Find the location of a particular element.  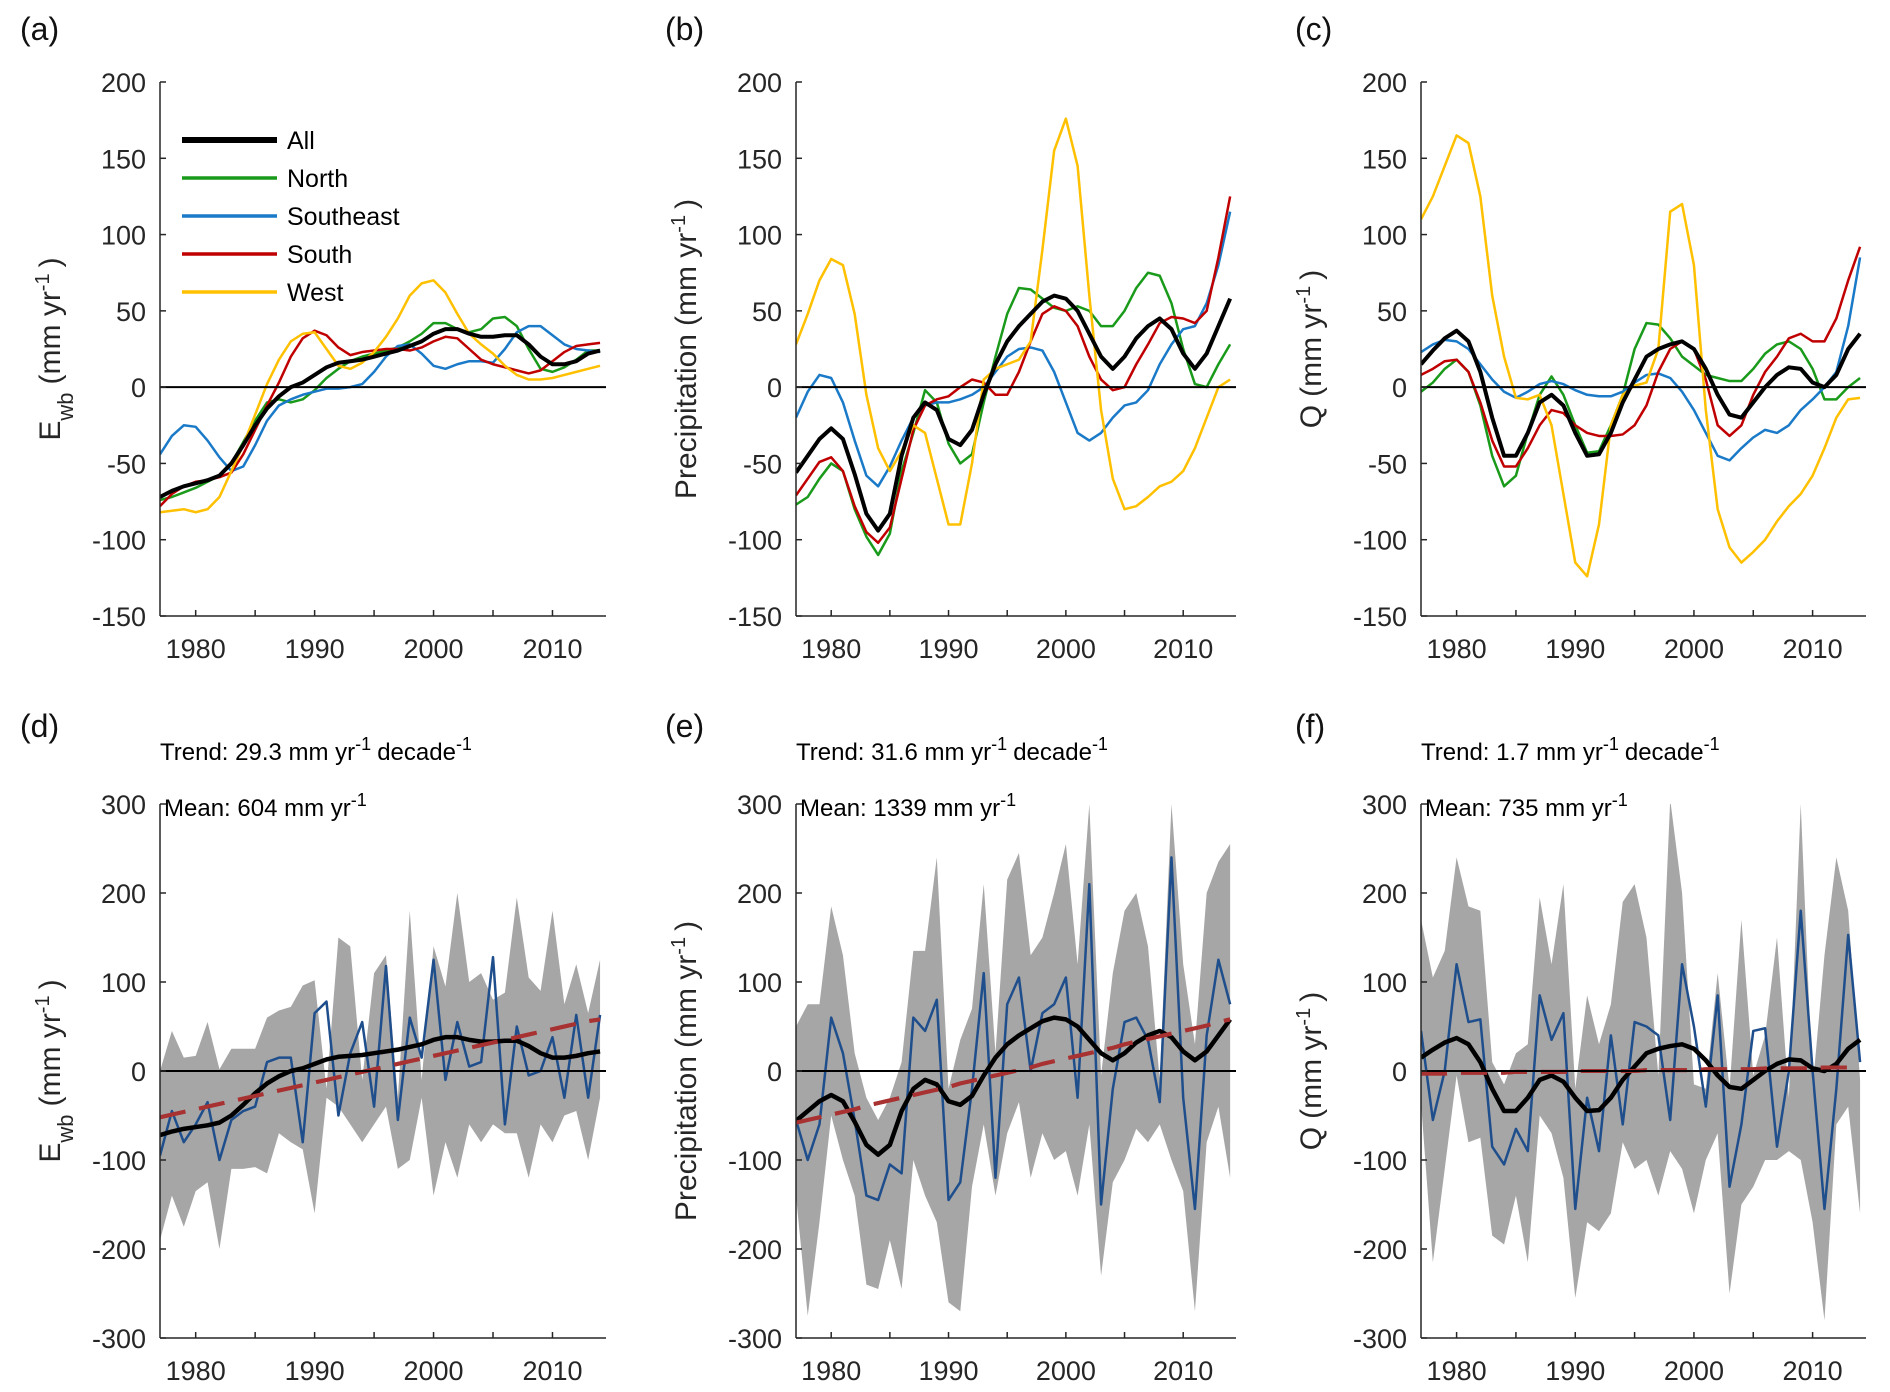

trend-prefix: Trend: 29.3 mm yr is located at coordinates (257, 752).